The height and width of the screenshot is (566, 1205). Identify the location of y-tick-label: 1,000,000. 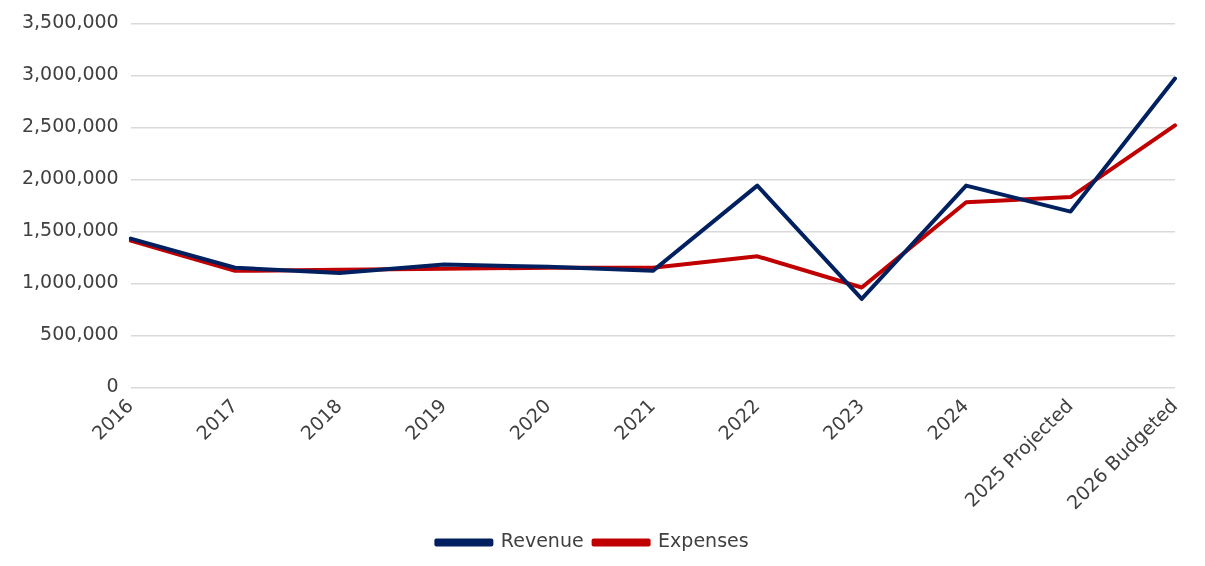
(70, 281).